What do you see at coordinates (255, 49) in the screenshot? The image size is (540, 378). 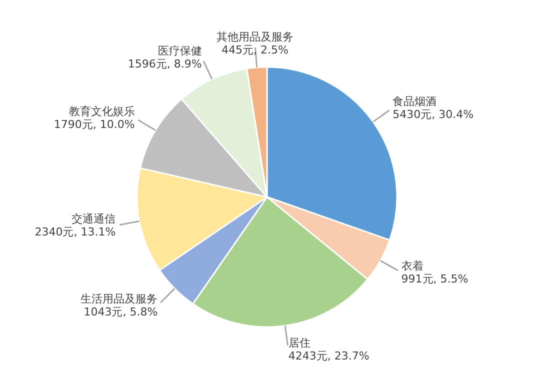 I see `data-label: 445元, 2.5%` at bounding box center [255, 49].